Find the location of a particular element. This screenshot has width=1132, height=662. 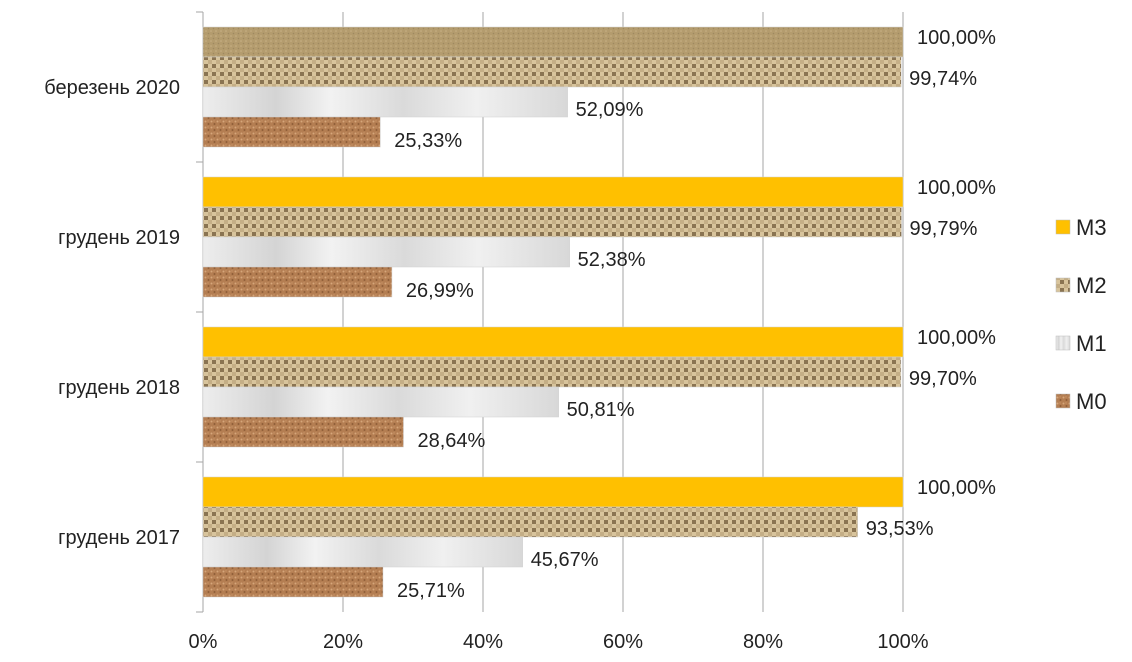

data-label-m0: 26,99% is located at coordinates (440, 291).